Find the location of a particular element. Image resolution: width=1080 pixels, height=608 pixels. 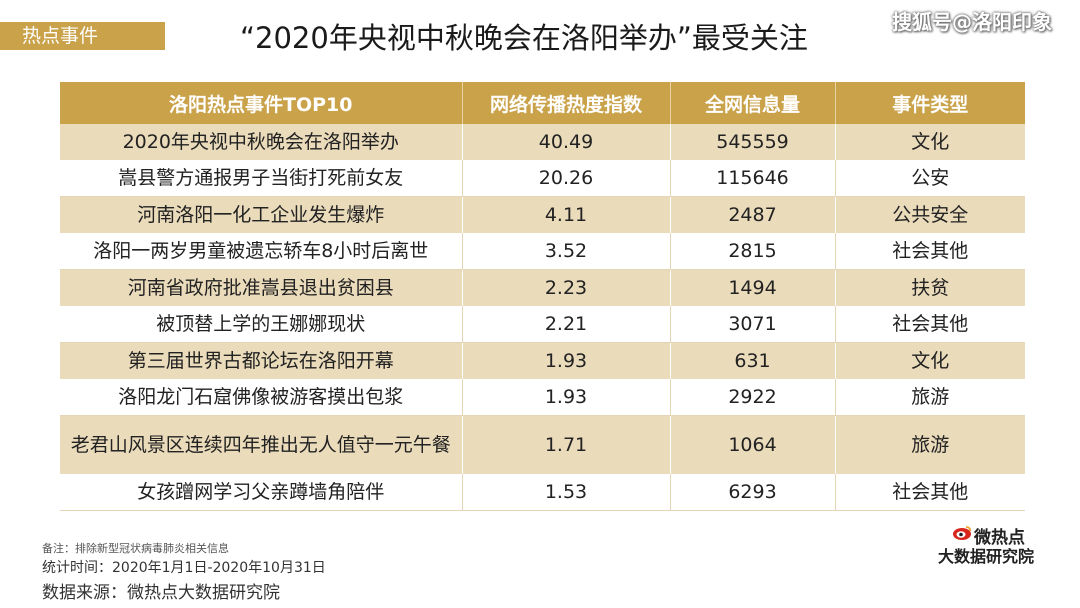

event-cell: 洛阳一两岁男童被遗忘轿车8小时后离世 is located at coordinates (261, 251).